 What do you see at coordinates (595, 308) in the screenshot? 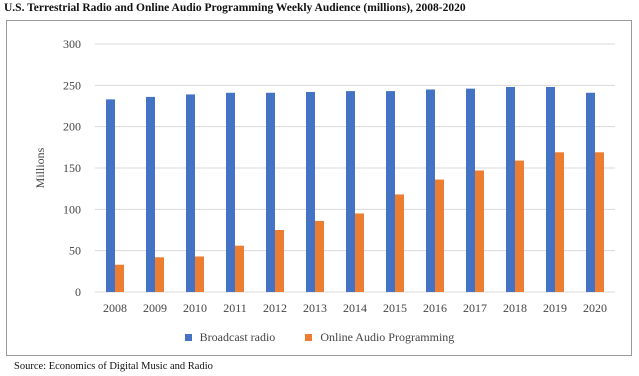
I see `x-tick-label: 2020` at bounding box center [595, 308].